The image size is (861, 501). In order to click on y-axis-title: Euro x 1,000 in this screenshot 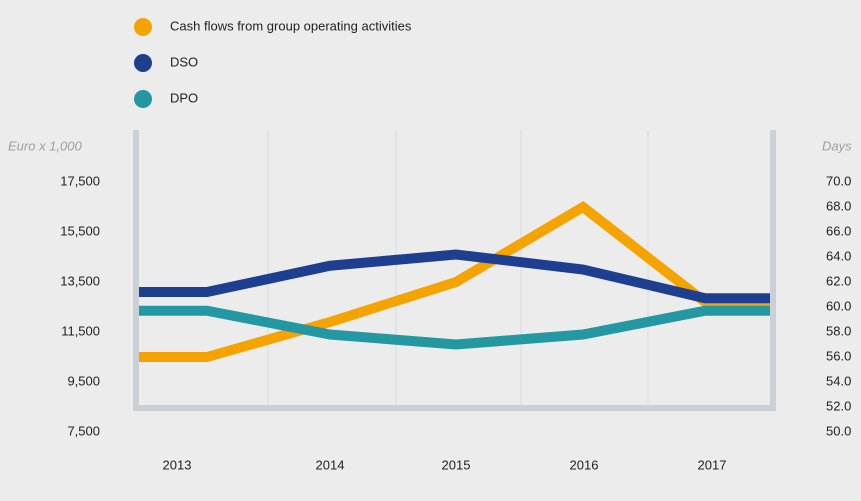, I will do `click(45, 145)`.